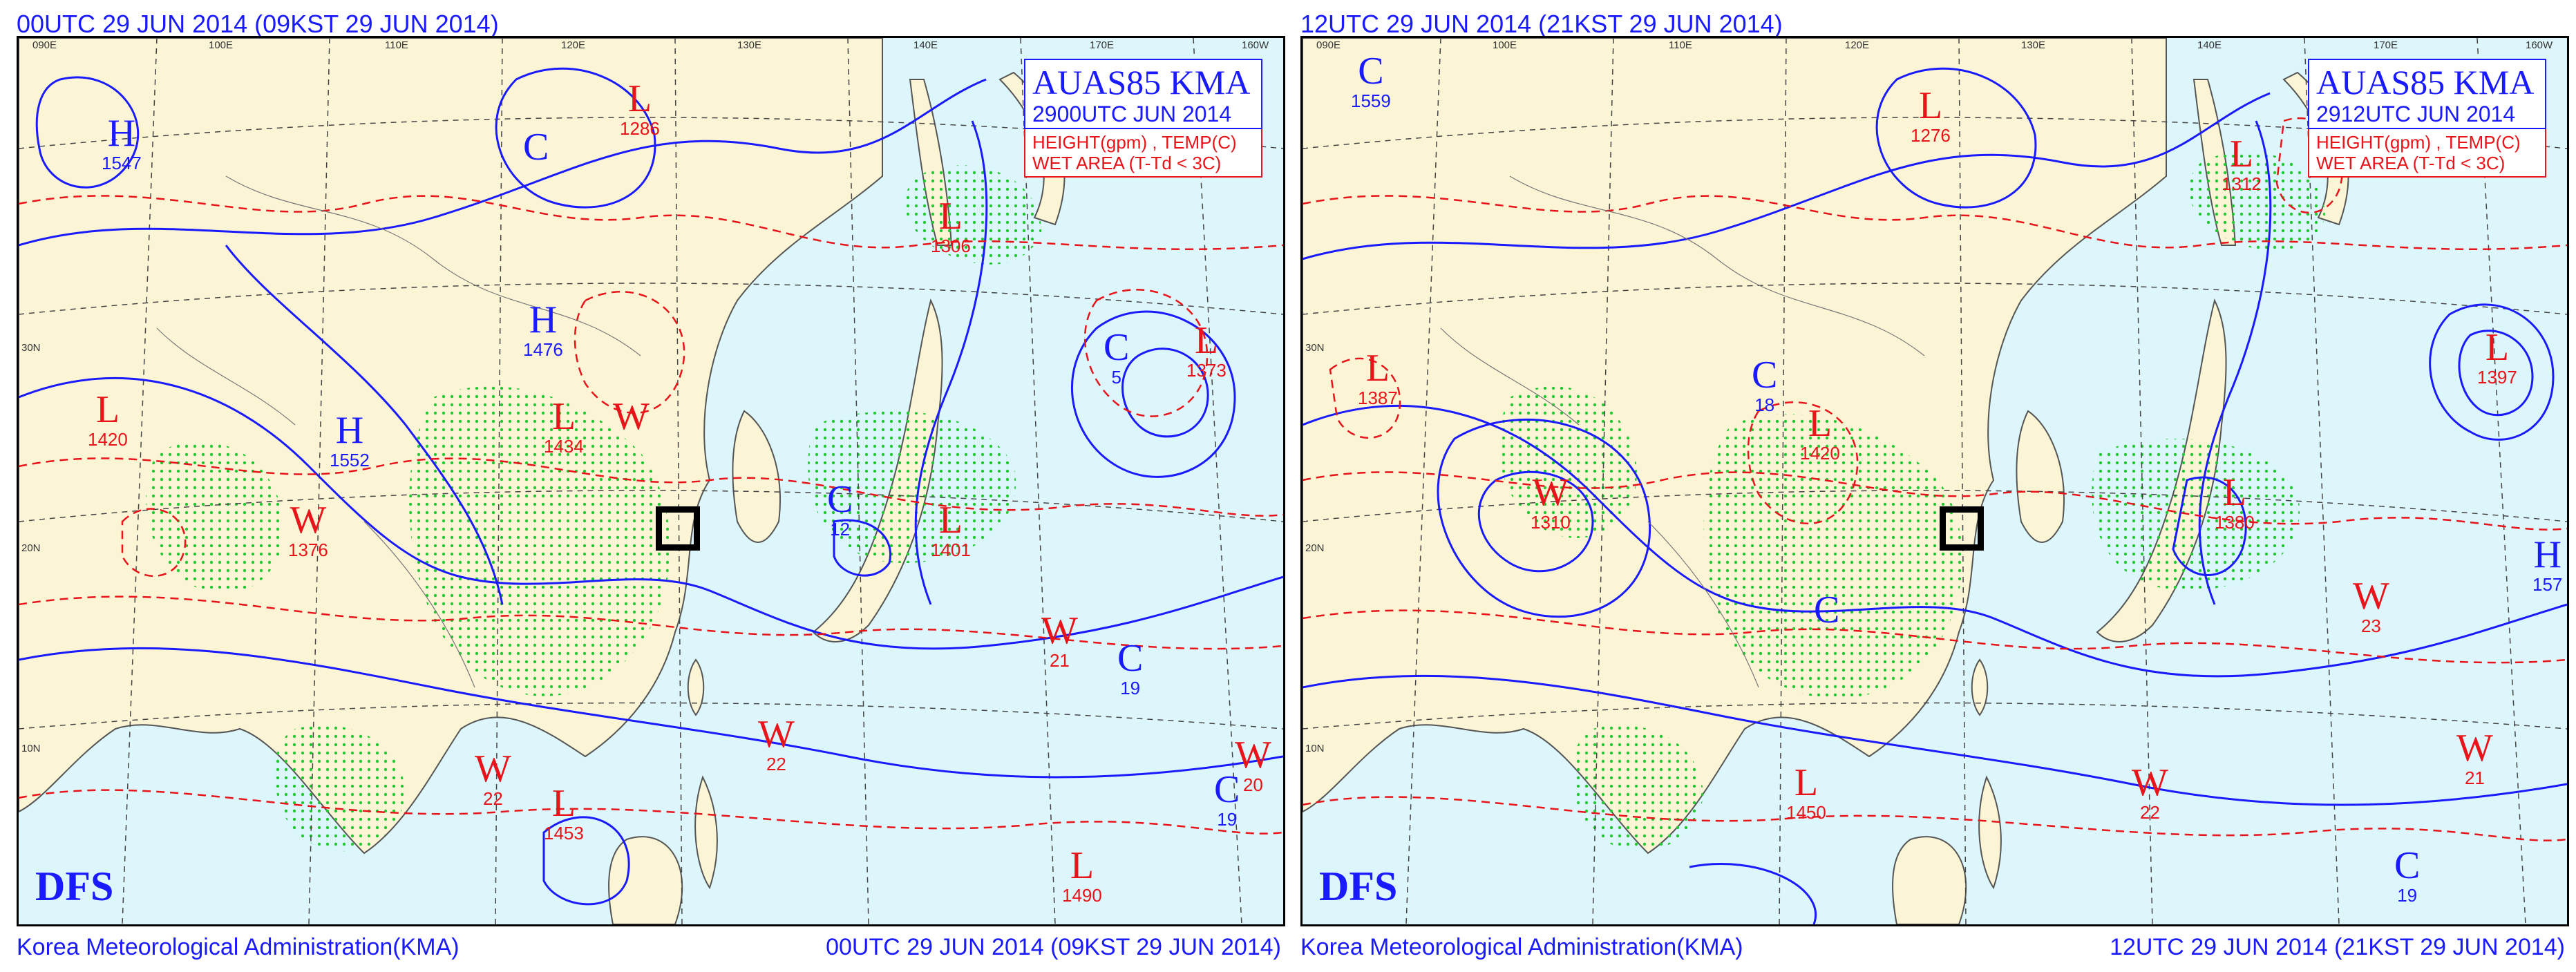  I want to click on warm-center: W 22, so click(776, 744).